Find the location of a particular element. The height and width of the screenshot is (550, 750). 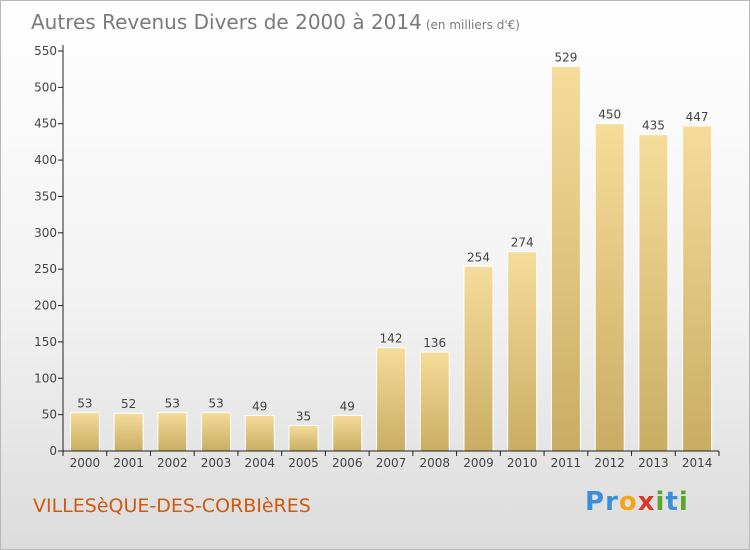

y-tick-label: 200 is located at coordinates (45, 306).